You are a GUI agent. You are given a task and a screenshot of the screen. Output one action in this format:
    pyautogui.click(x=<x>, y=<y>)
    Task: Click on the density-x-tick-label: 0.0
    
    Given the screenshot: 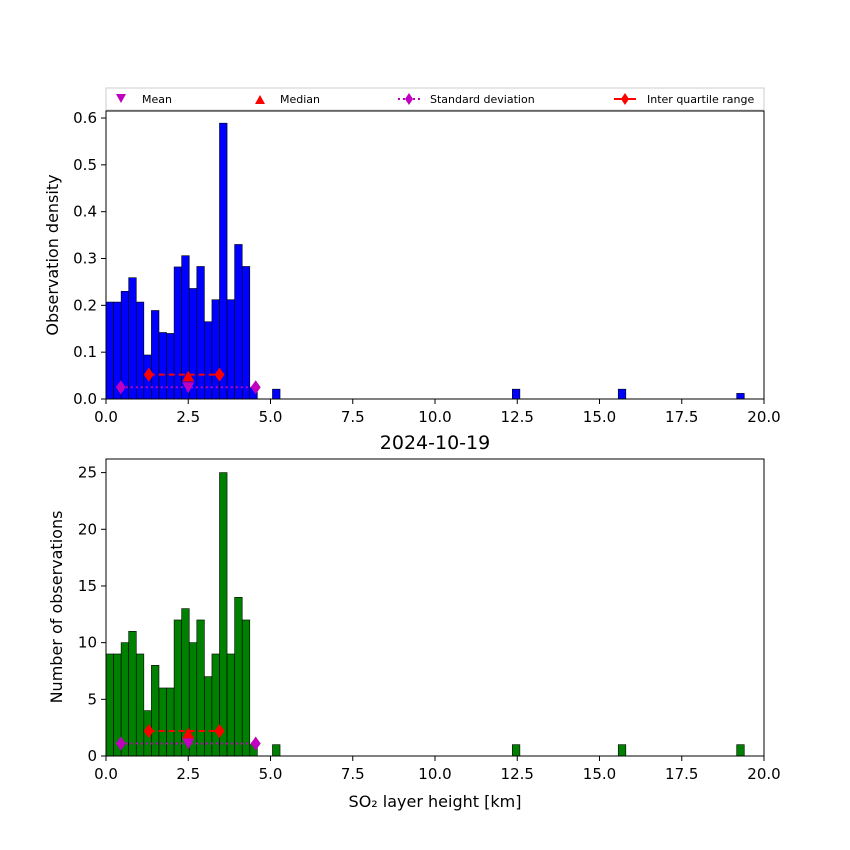 What is the action you would take?
    pyautogui.click(x=106, y=417)
    